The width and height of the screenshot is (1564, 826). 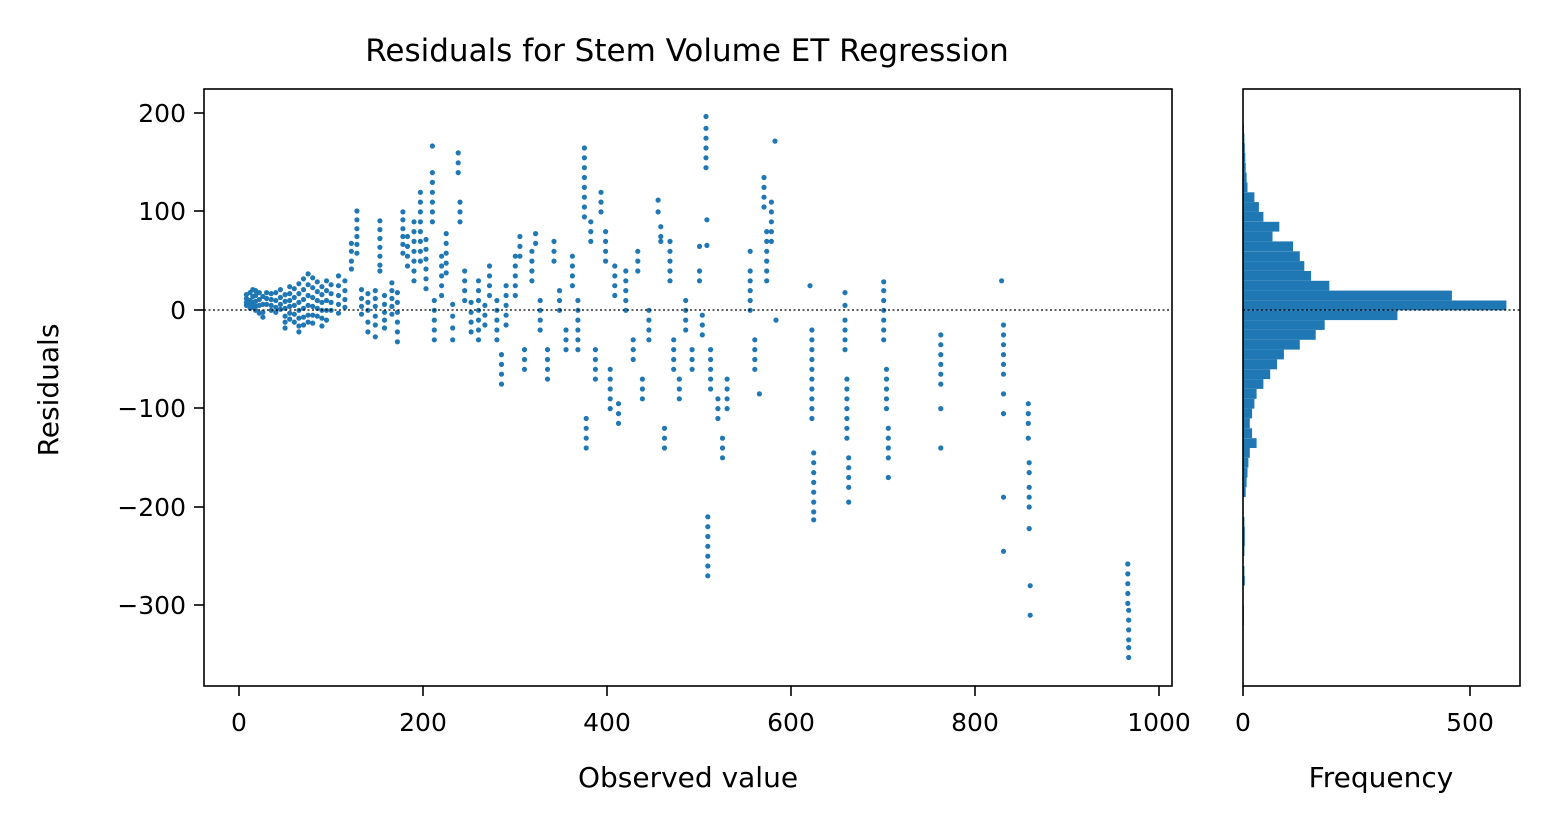 I want to click on y-tick-label-minus-100: −100, so click(x=151, y=408).